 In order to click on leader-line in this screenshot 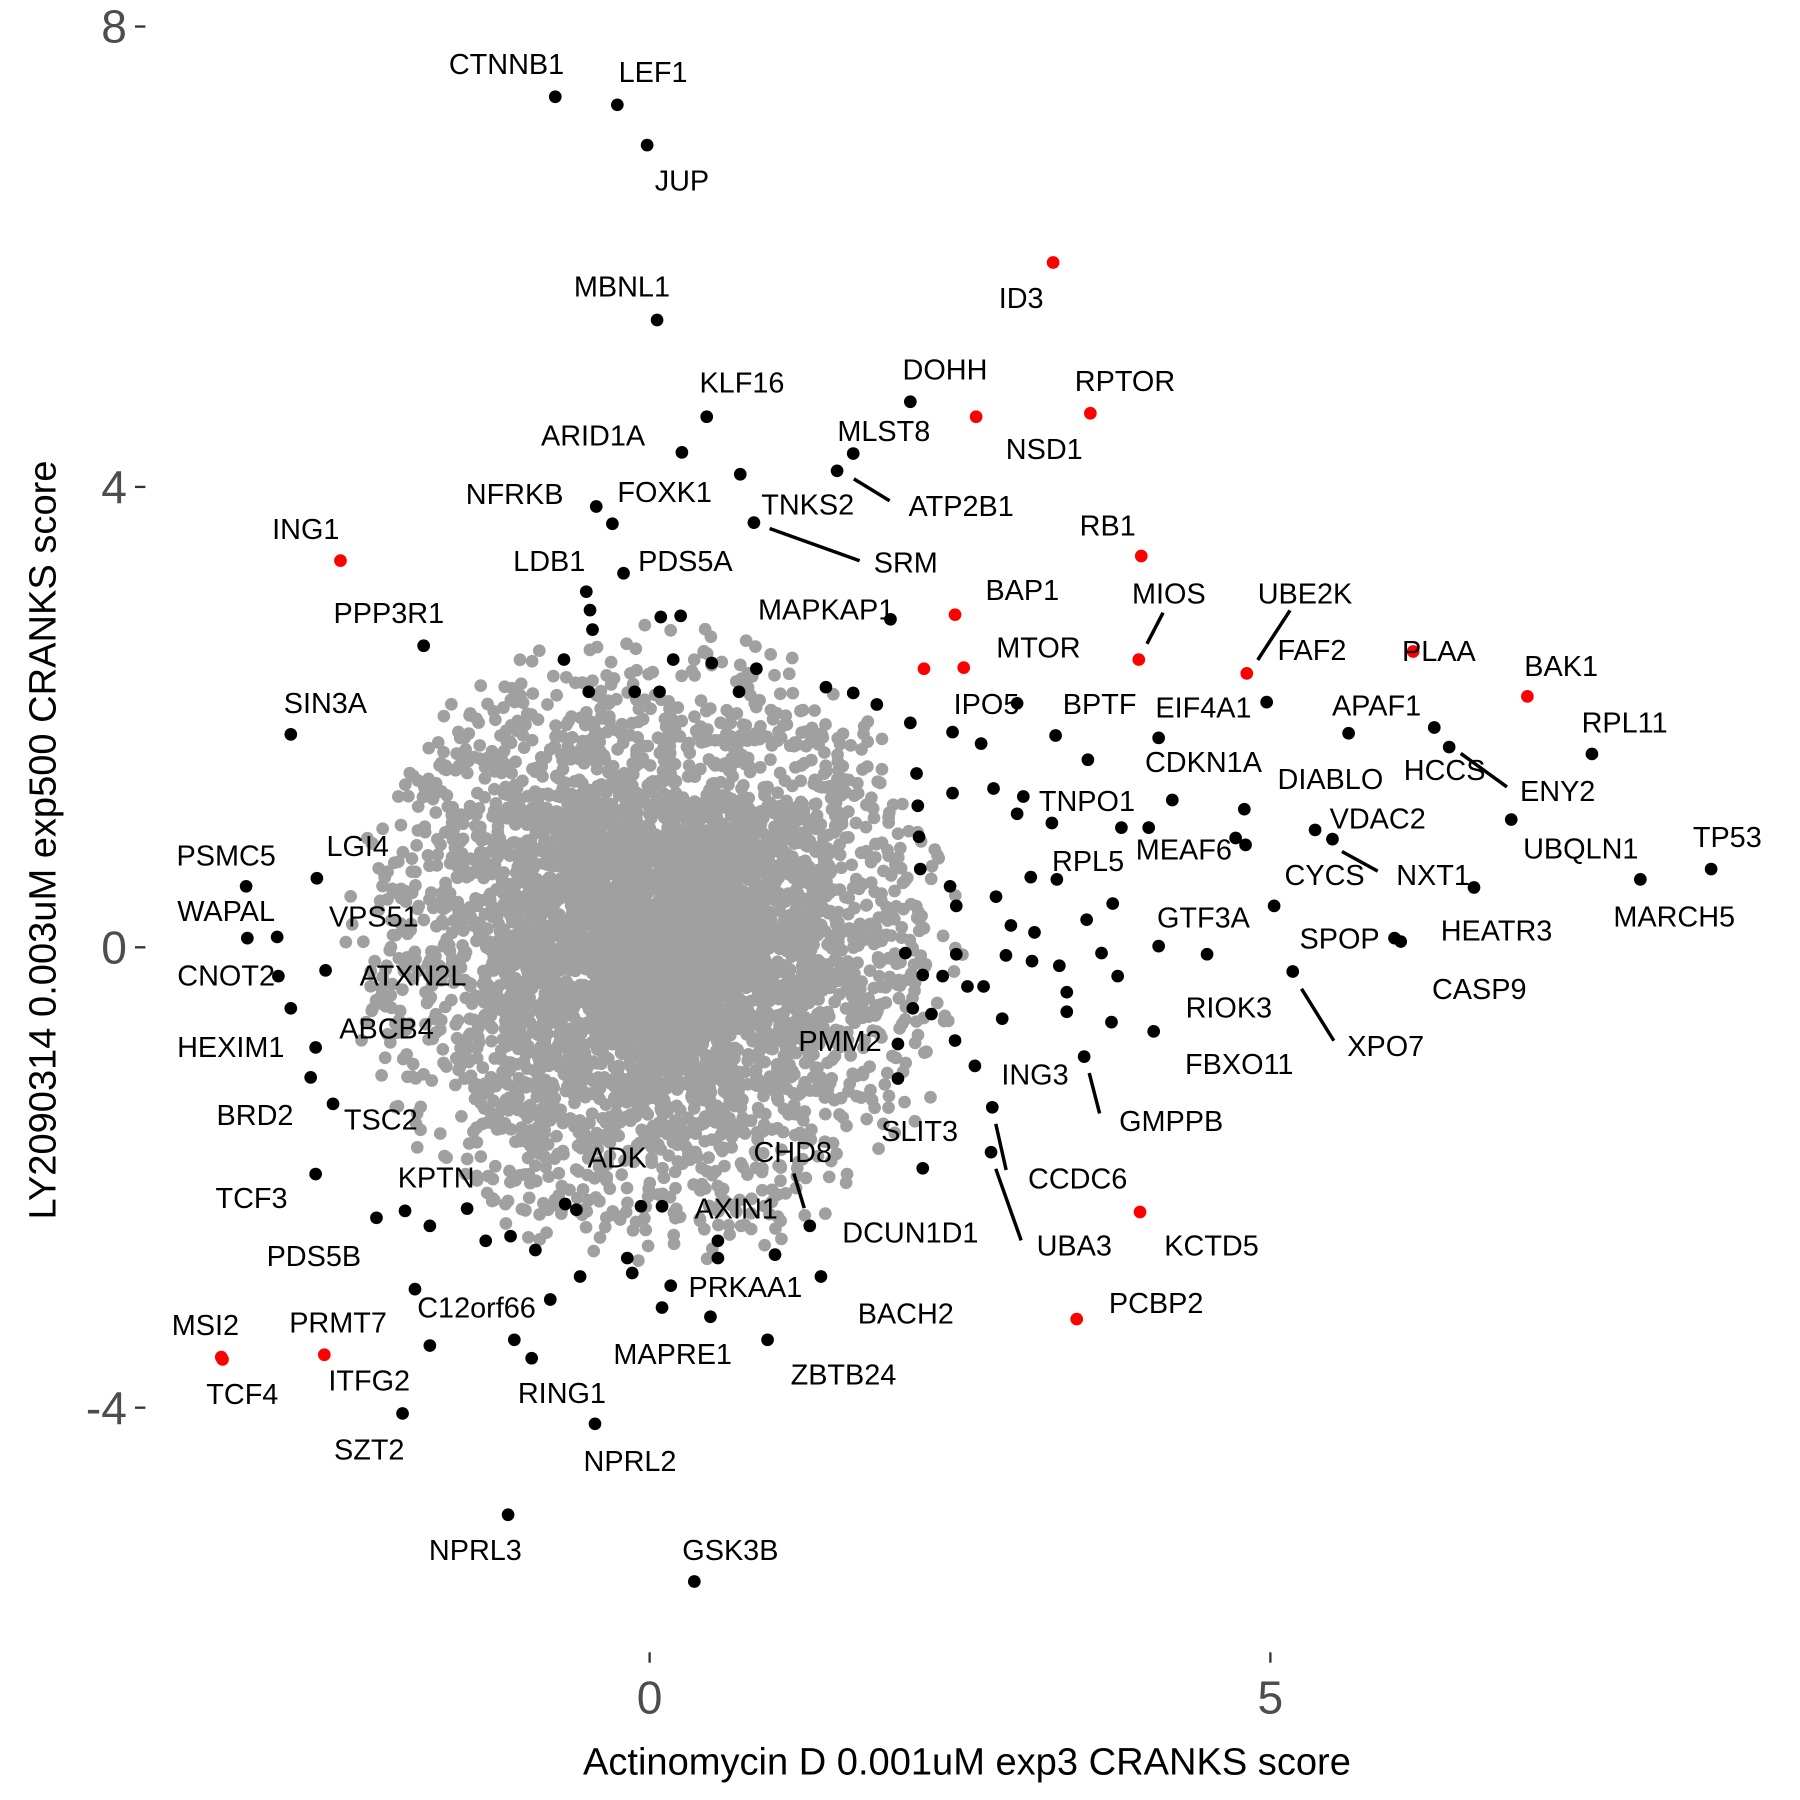, I will do `click(1318, 1014)`.